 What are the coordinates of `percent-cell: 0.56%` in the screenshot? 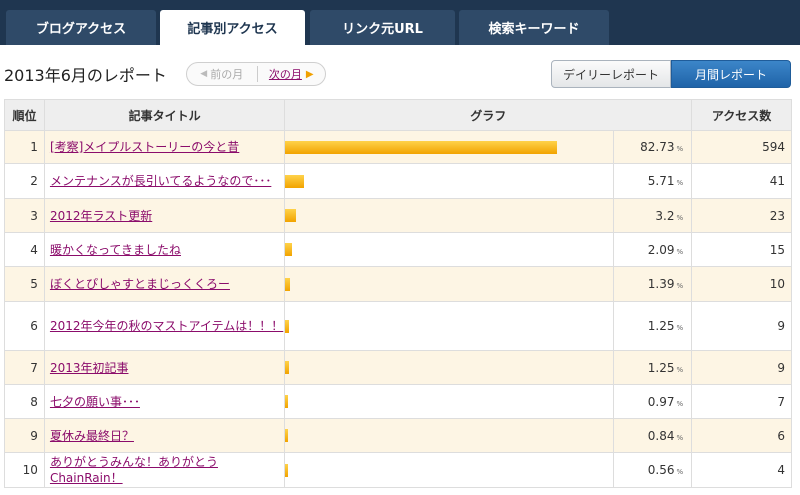 It's located at (653, 470).